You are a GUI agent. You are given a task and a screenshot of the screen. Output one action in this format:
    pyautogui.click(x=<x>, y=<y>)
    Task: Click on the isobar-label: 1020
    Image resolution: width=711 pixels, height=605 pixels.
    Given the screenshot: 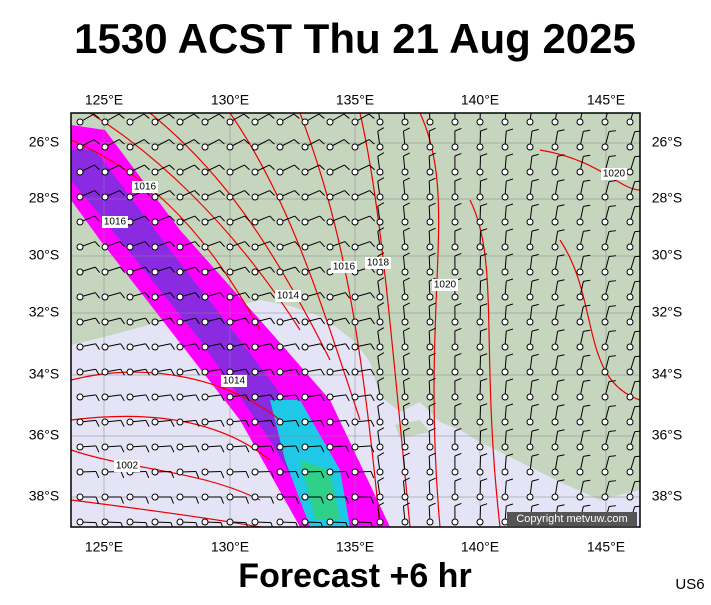 What is the action you would take?
    pyautogui.click(x=445, y=285)
    